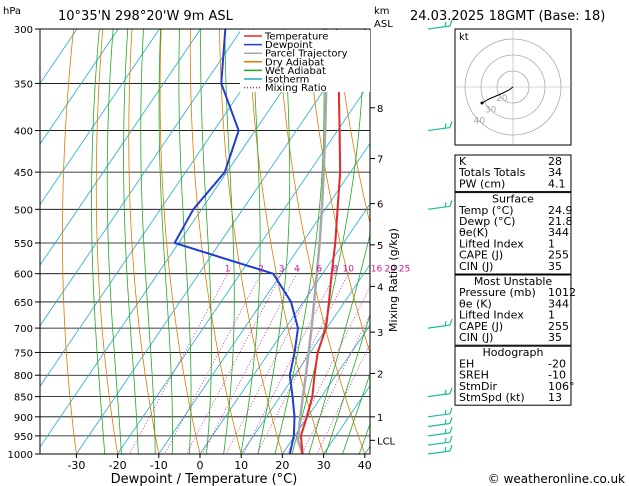 This screenshot has width=629, height=486. What do you see at coordinates (23, 84) in the screenshot?
I see `pressure-tick-label: 350` at bounding box center [23, 84].